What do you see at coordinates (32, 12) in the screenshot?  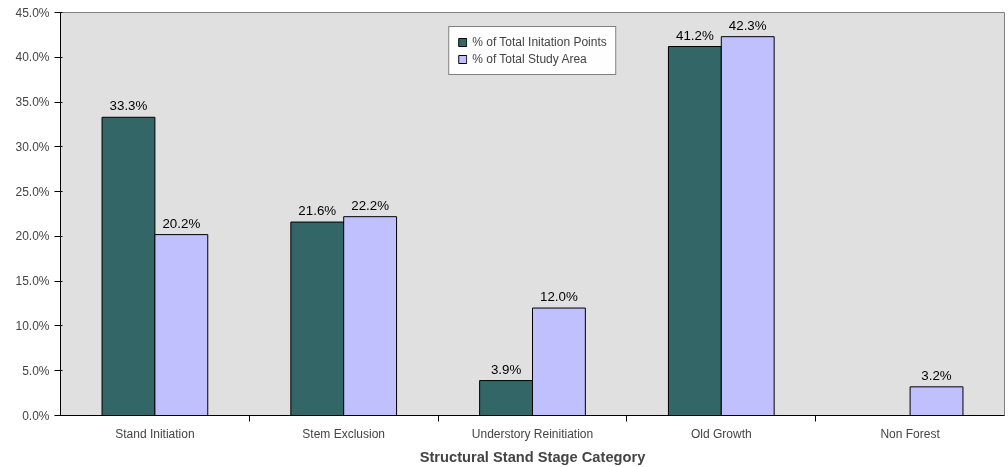 I see `y-tick-label: 45.0%` at bounding box center [32, 12].